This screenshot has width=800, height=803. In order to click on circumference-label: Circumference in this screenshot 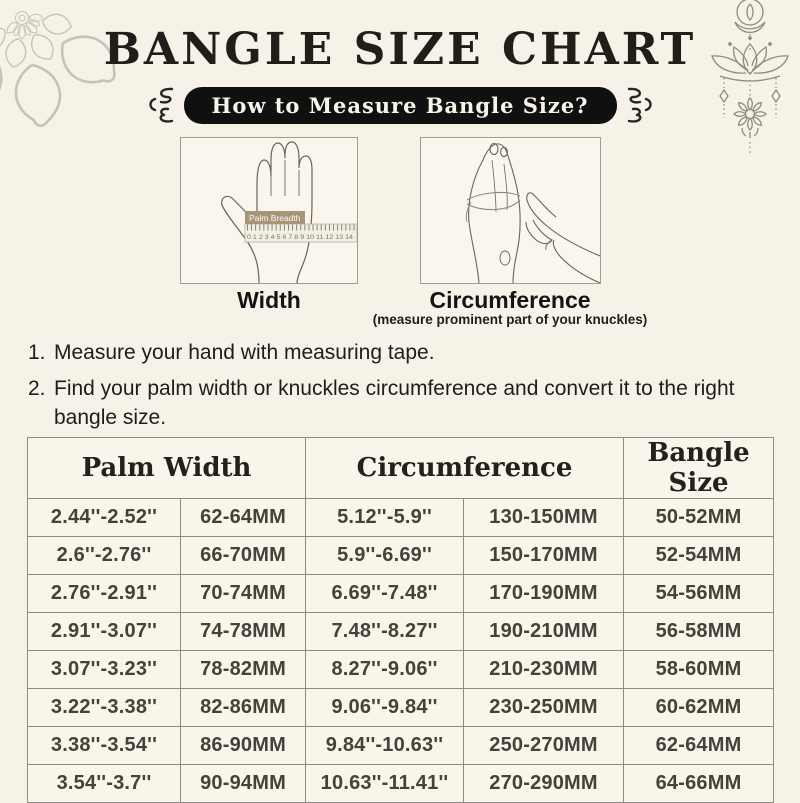, I will do `click(510, 300)`.